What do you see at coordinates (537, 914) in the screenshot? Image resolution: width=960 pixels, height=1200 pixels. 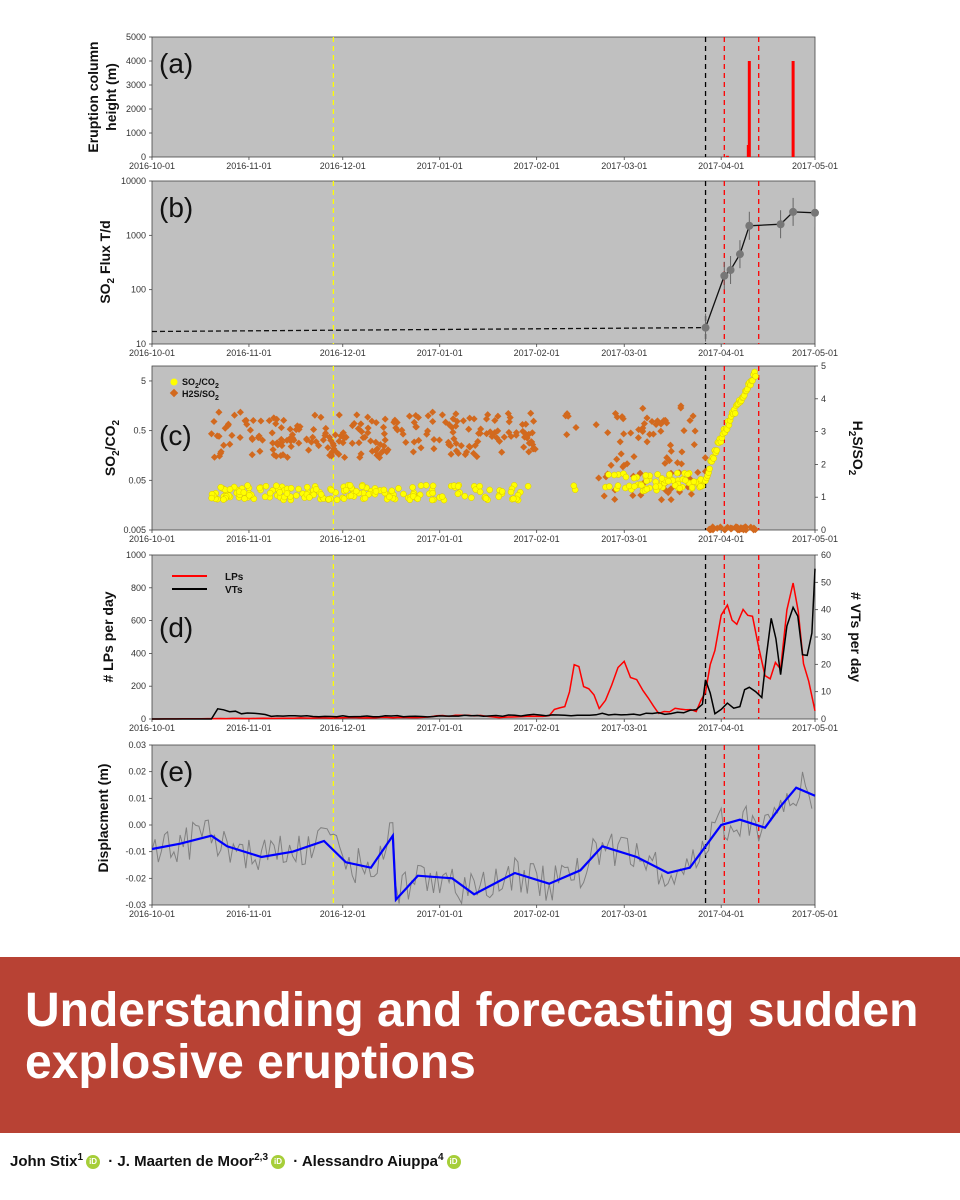 I see `x-tick-label: 2017-02-01` at bounding box center [537, 914].